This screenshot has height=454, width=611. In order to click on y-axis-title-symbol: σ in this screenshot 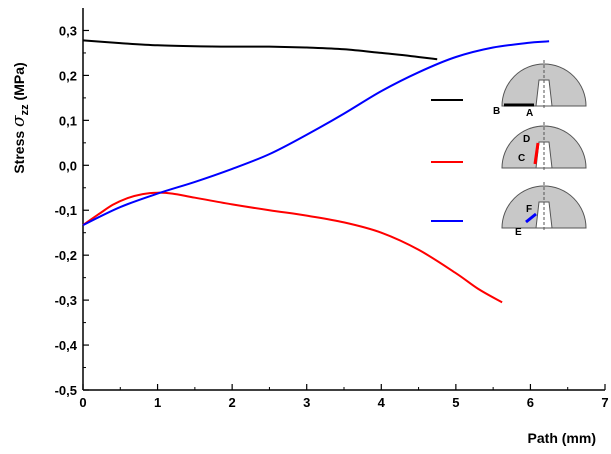, I will do `click(19, 121)`.